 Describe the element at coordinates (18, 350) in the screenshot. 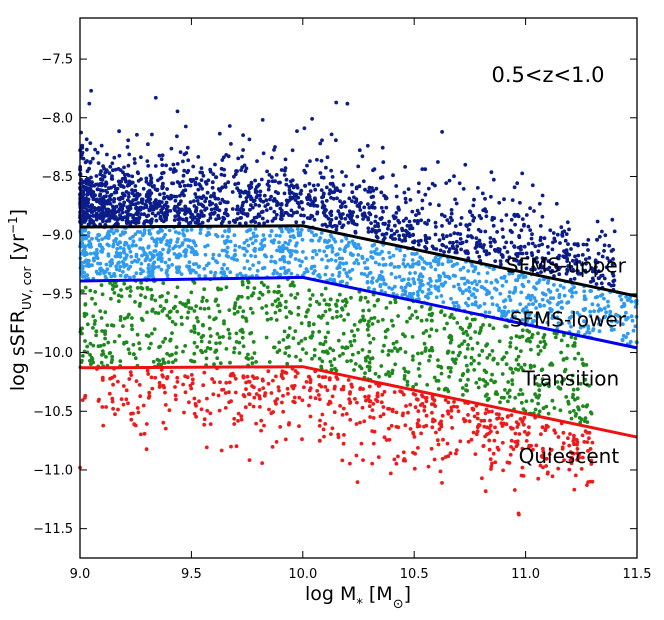

I see `y-axis-title-main: log sSFR` at that location.